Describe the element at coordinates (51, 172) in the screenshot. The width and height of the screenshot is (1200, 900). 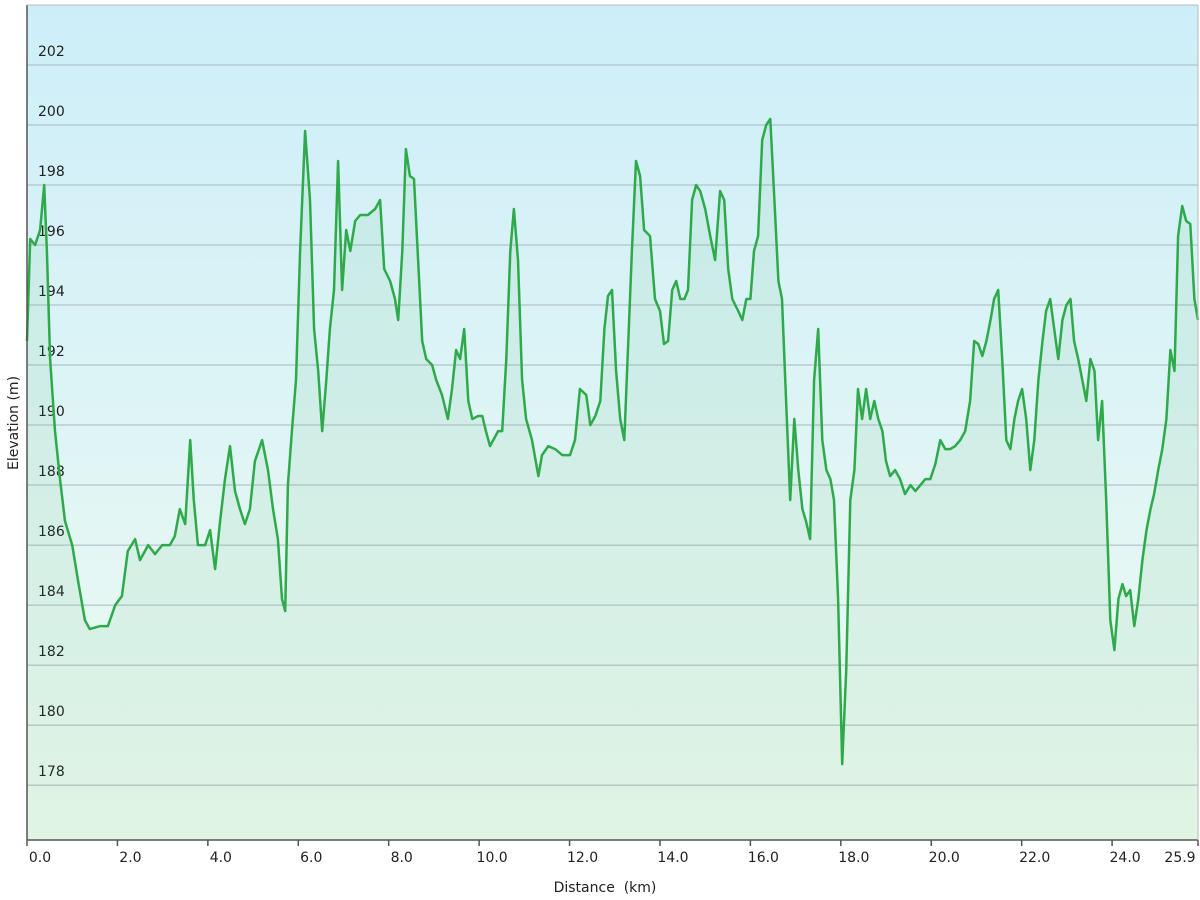
I see `y-tick-label: 198` at that location.